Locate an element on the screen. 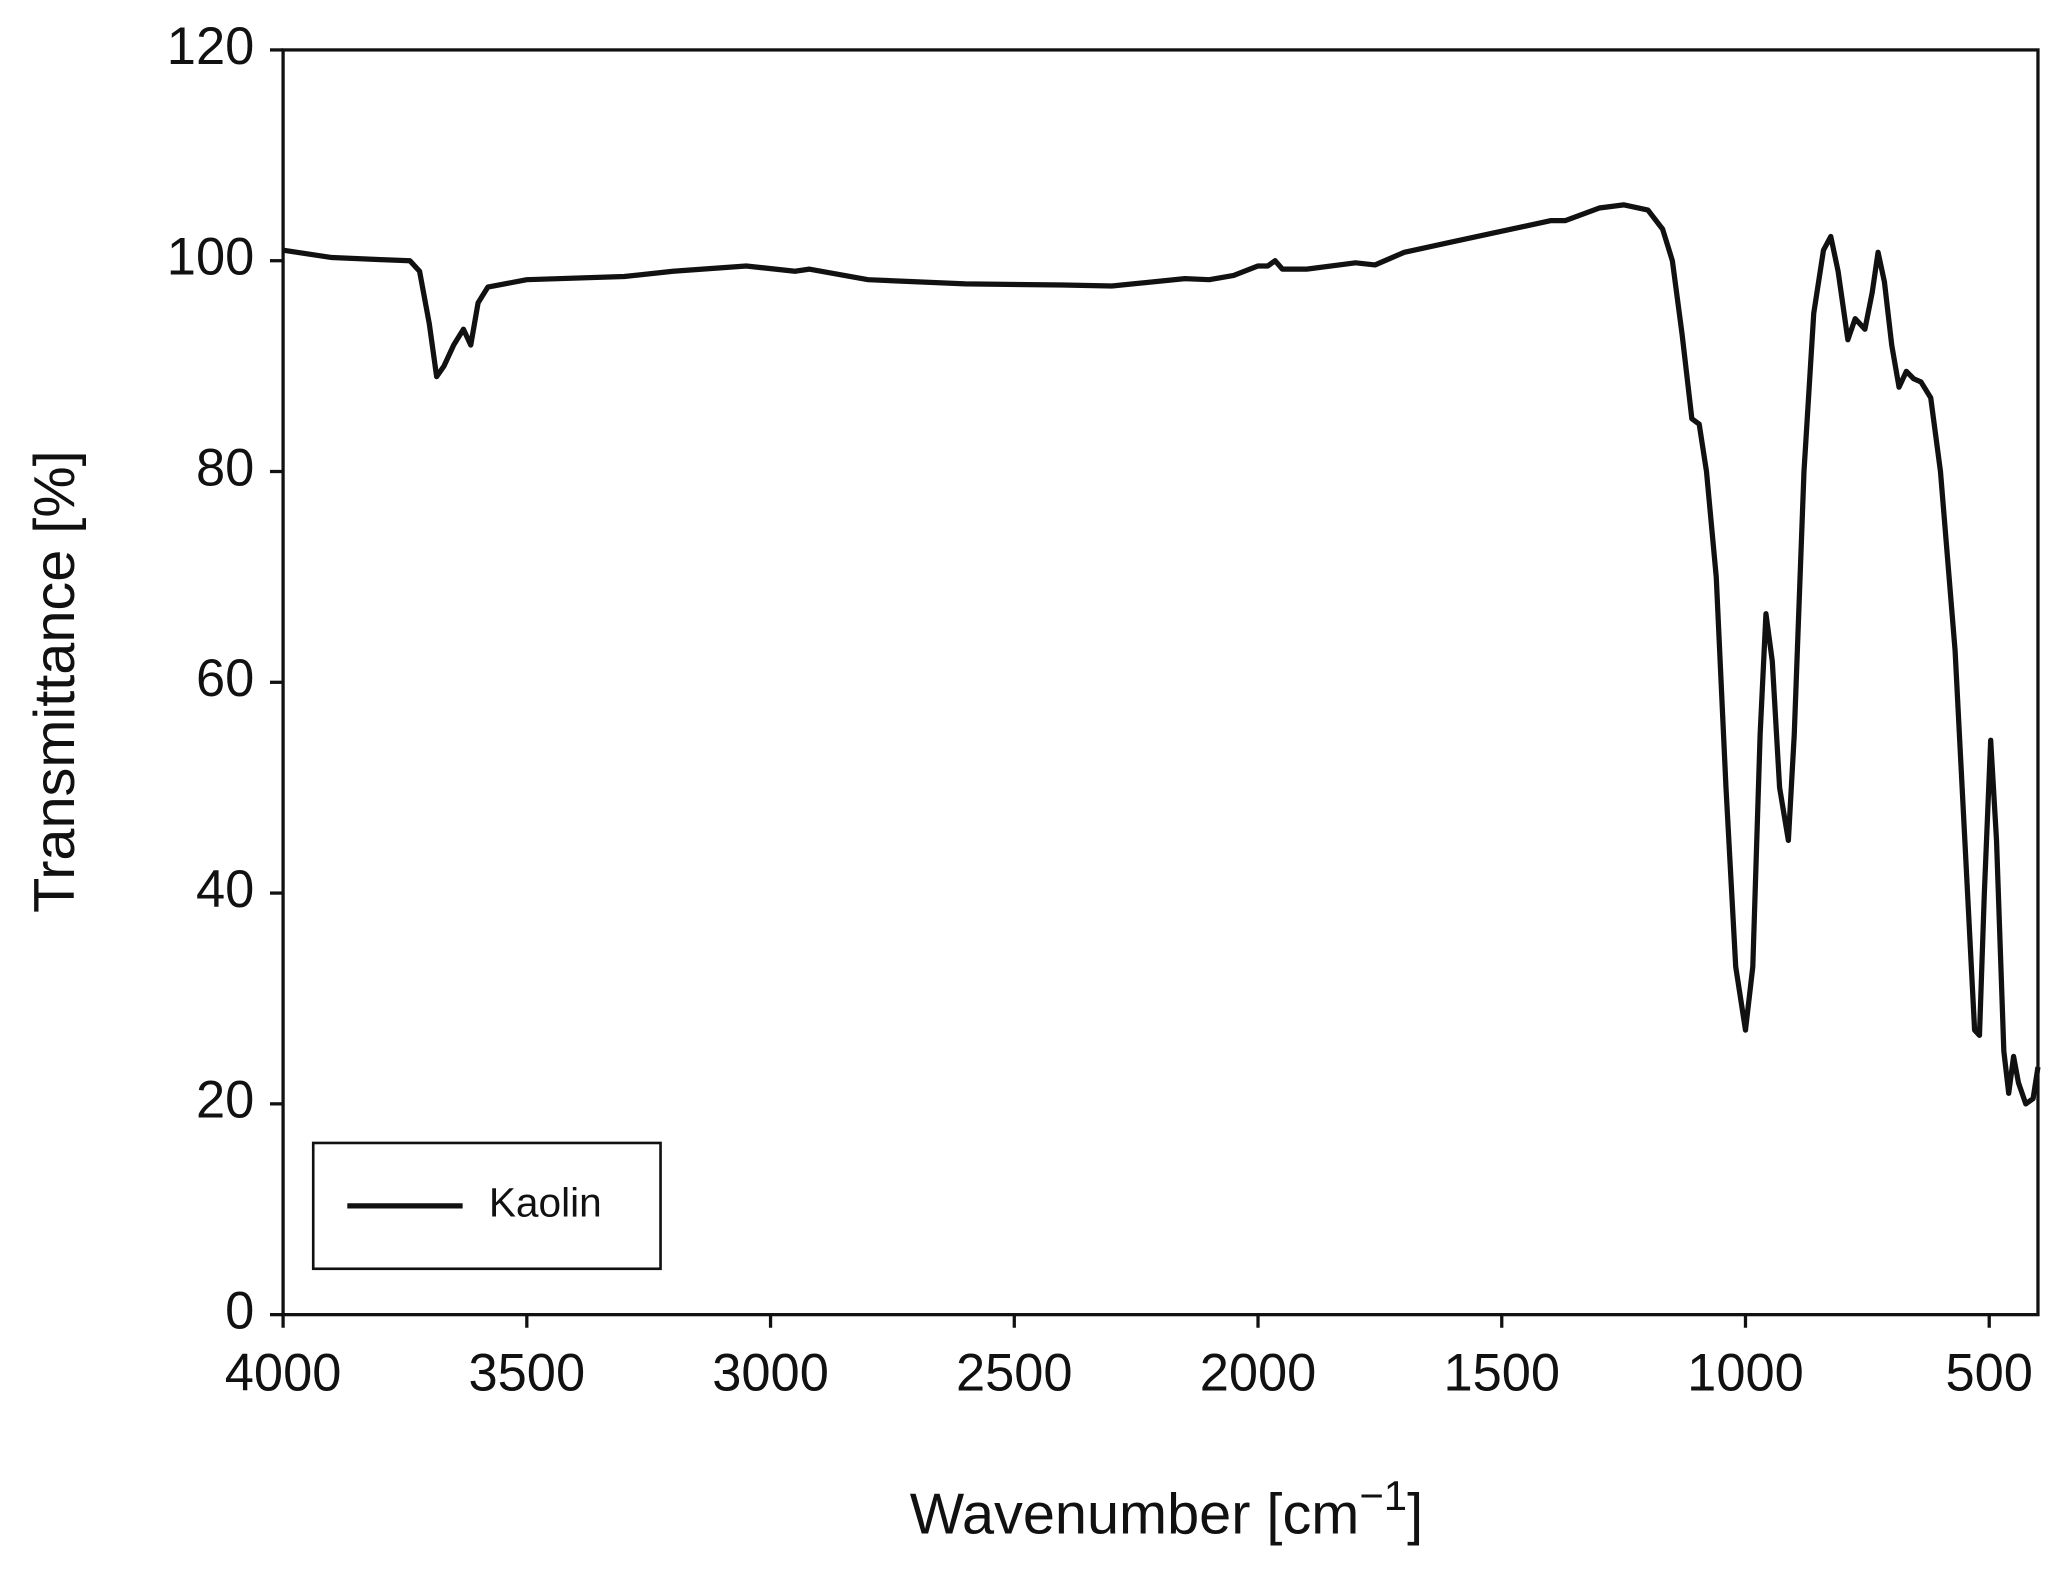 The width and height of the screenshot is (2055, 1590). y-axis-label: Transmittance [%] is located at coordinates (55, 681).